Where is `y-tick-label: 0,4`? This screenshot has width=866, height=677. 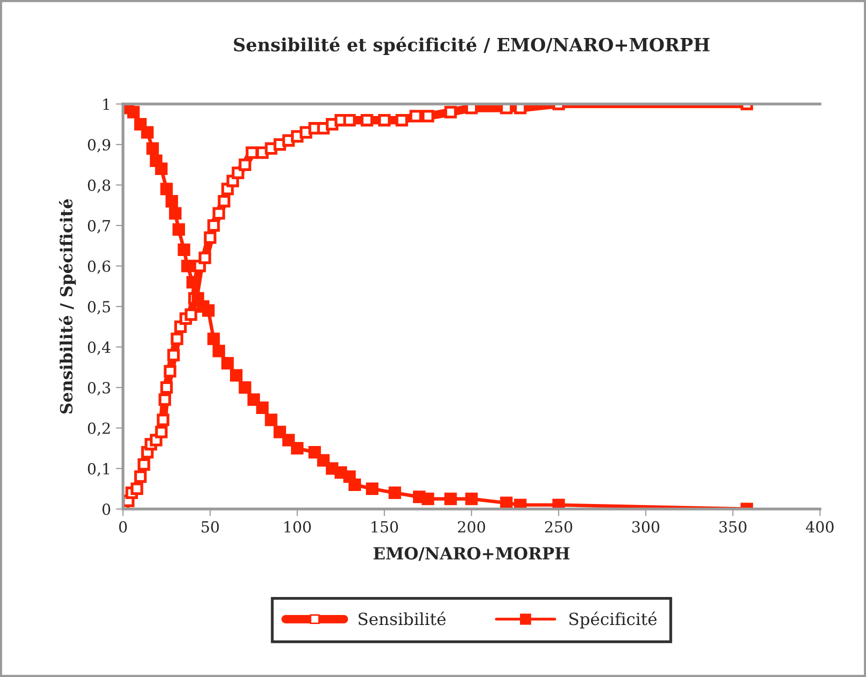 y-tick-label: 0,4 is located at coordinates (99, 348).